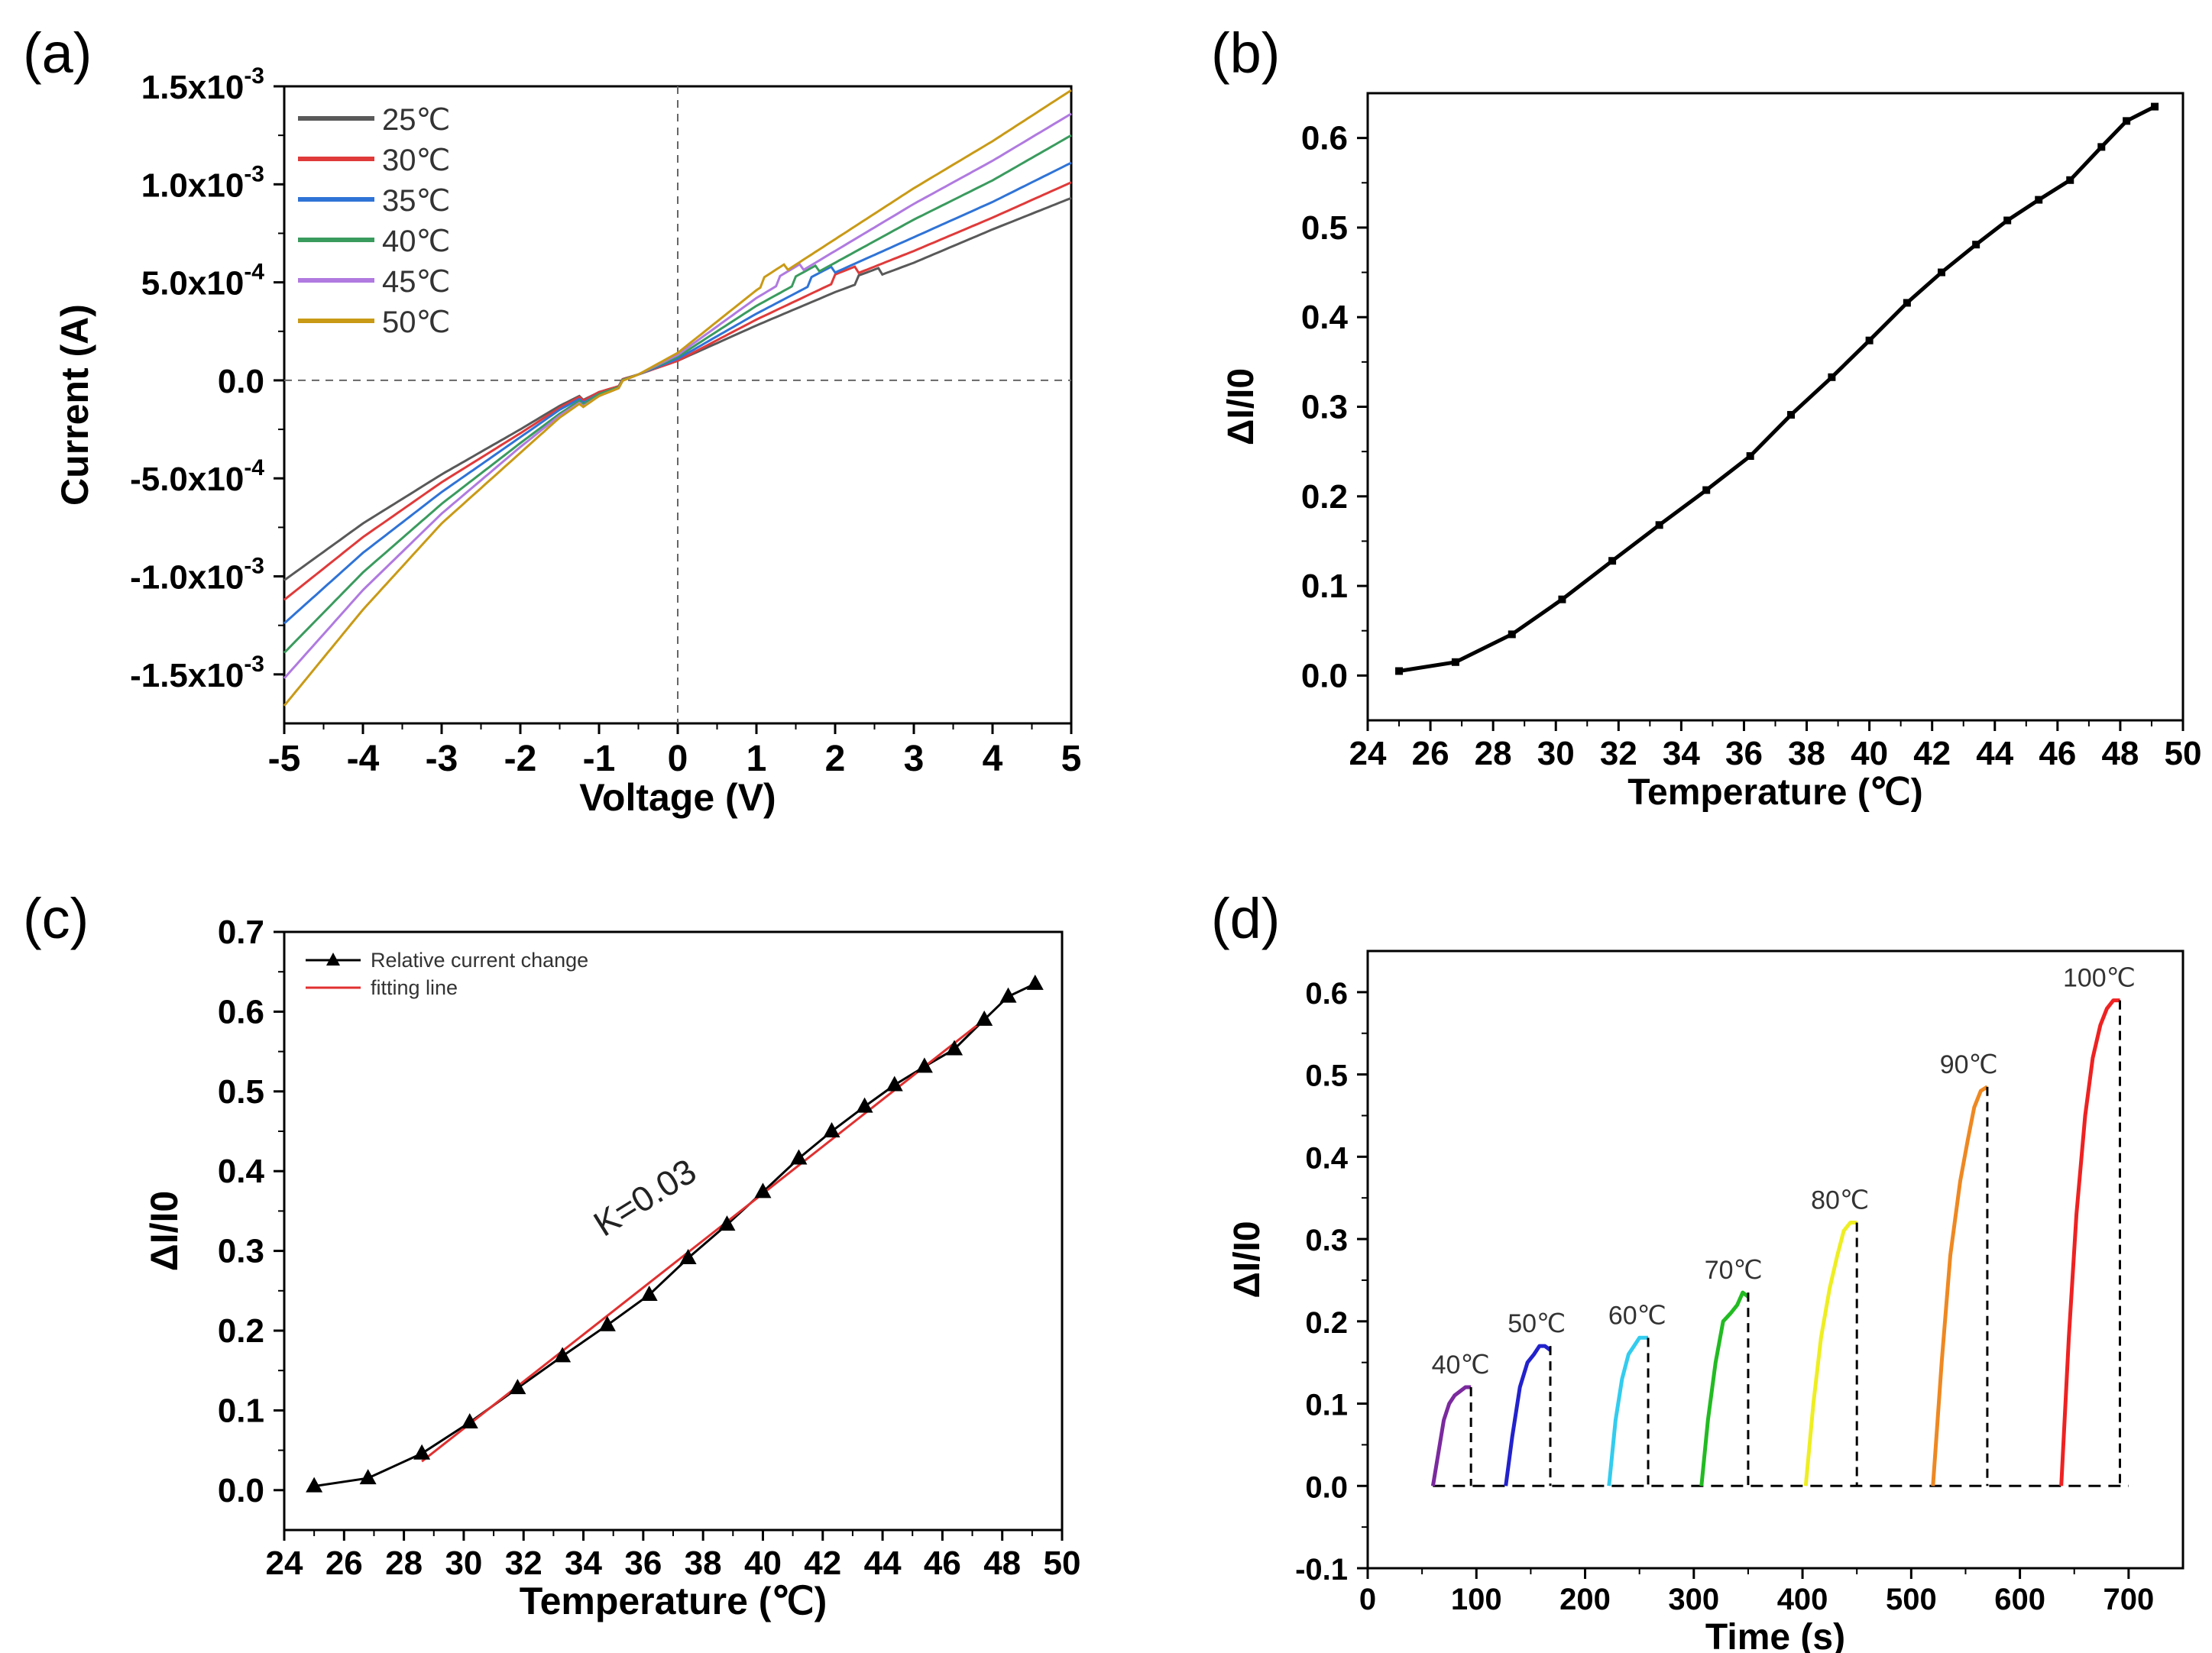 The height and width of the screenshot is (1653, 2212). Describe the element at coordinates (1245, 53) in the screenshot. I see `panel-label: (b)` at that location.